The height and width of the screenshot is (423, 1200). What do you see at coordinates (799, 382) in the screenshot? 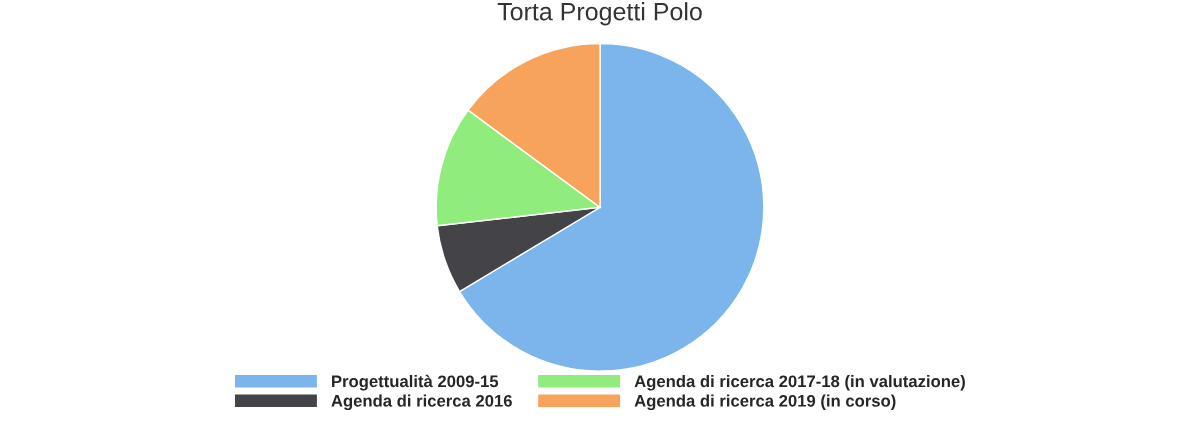
I see `legend-label: Agenda di ricerca 2017-18 (in valutazione)` at bounding box center [799, 382].